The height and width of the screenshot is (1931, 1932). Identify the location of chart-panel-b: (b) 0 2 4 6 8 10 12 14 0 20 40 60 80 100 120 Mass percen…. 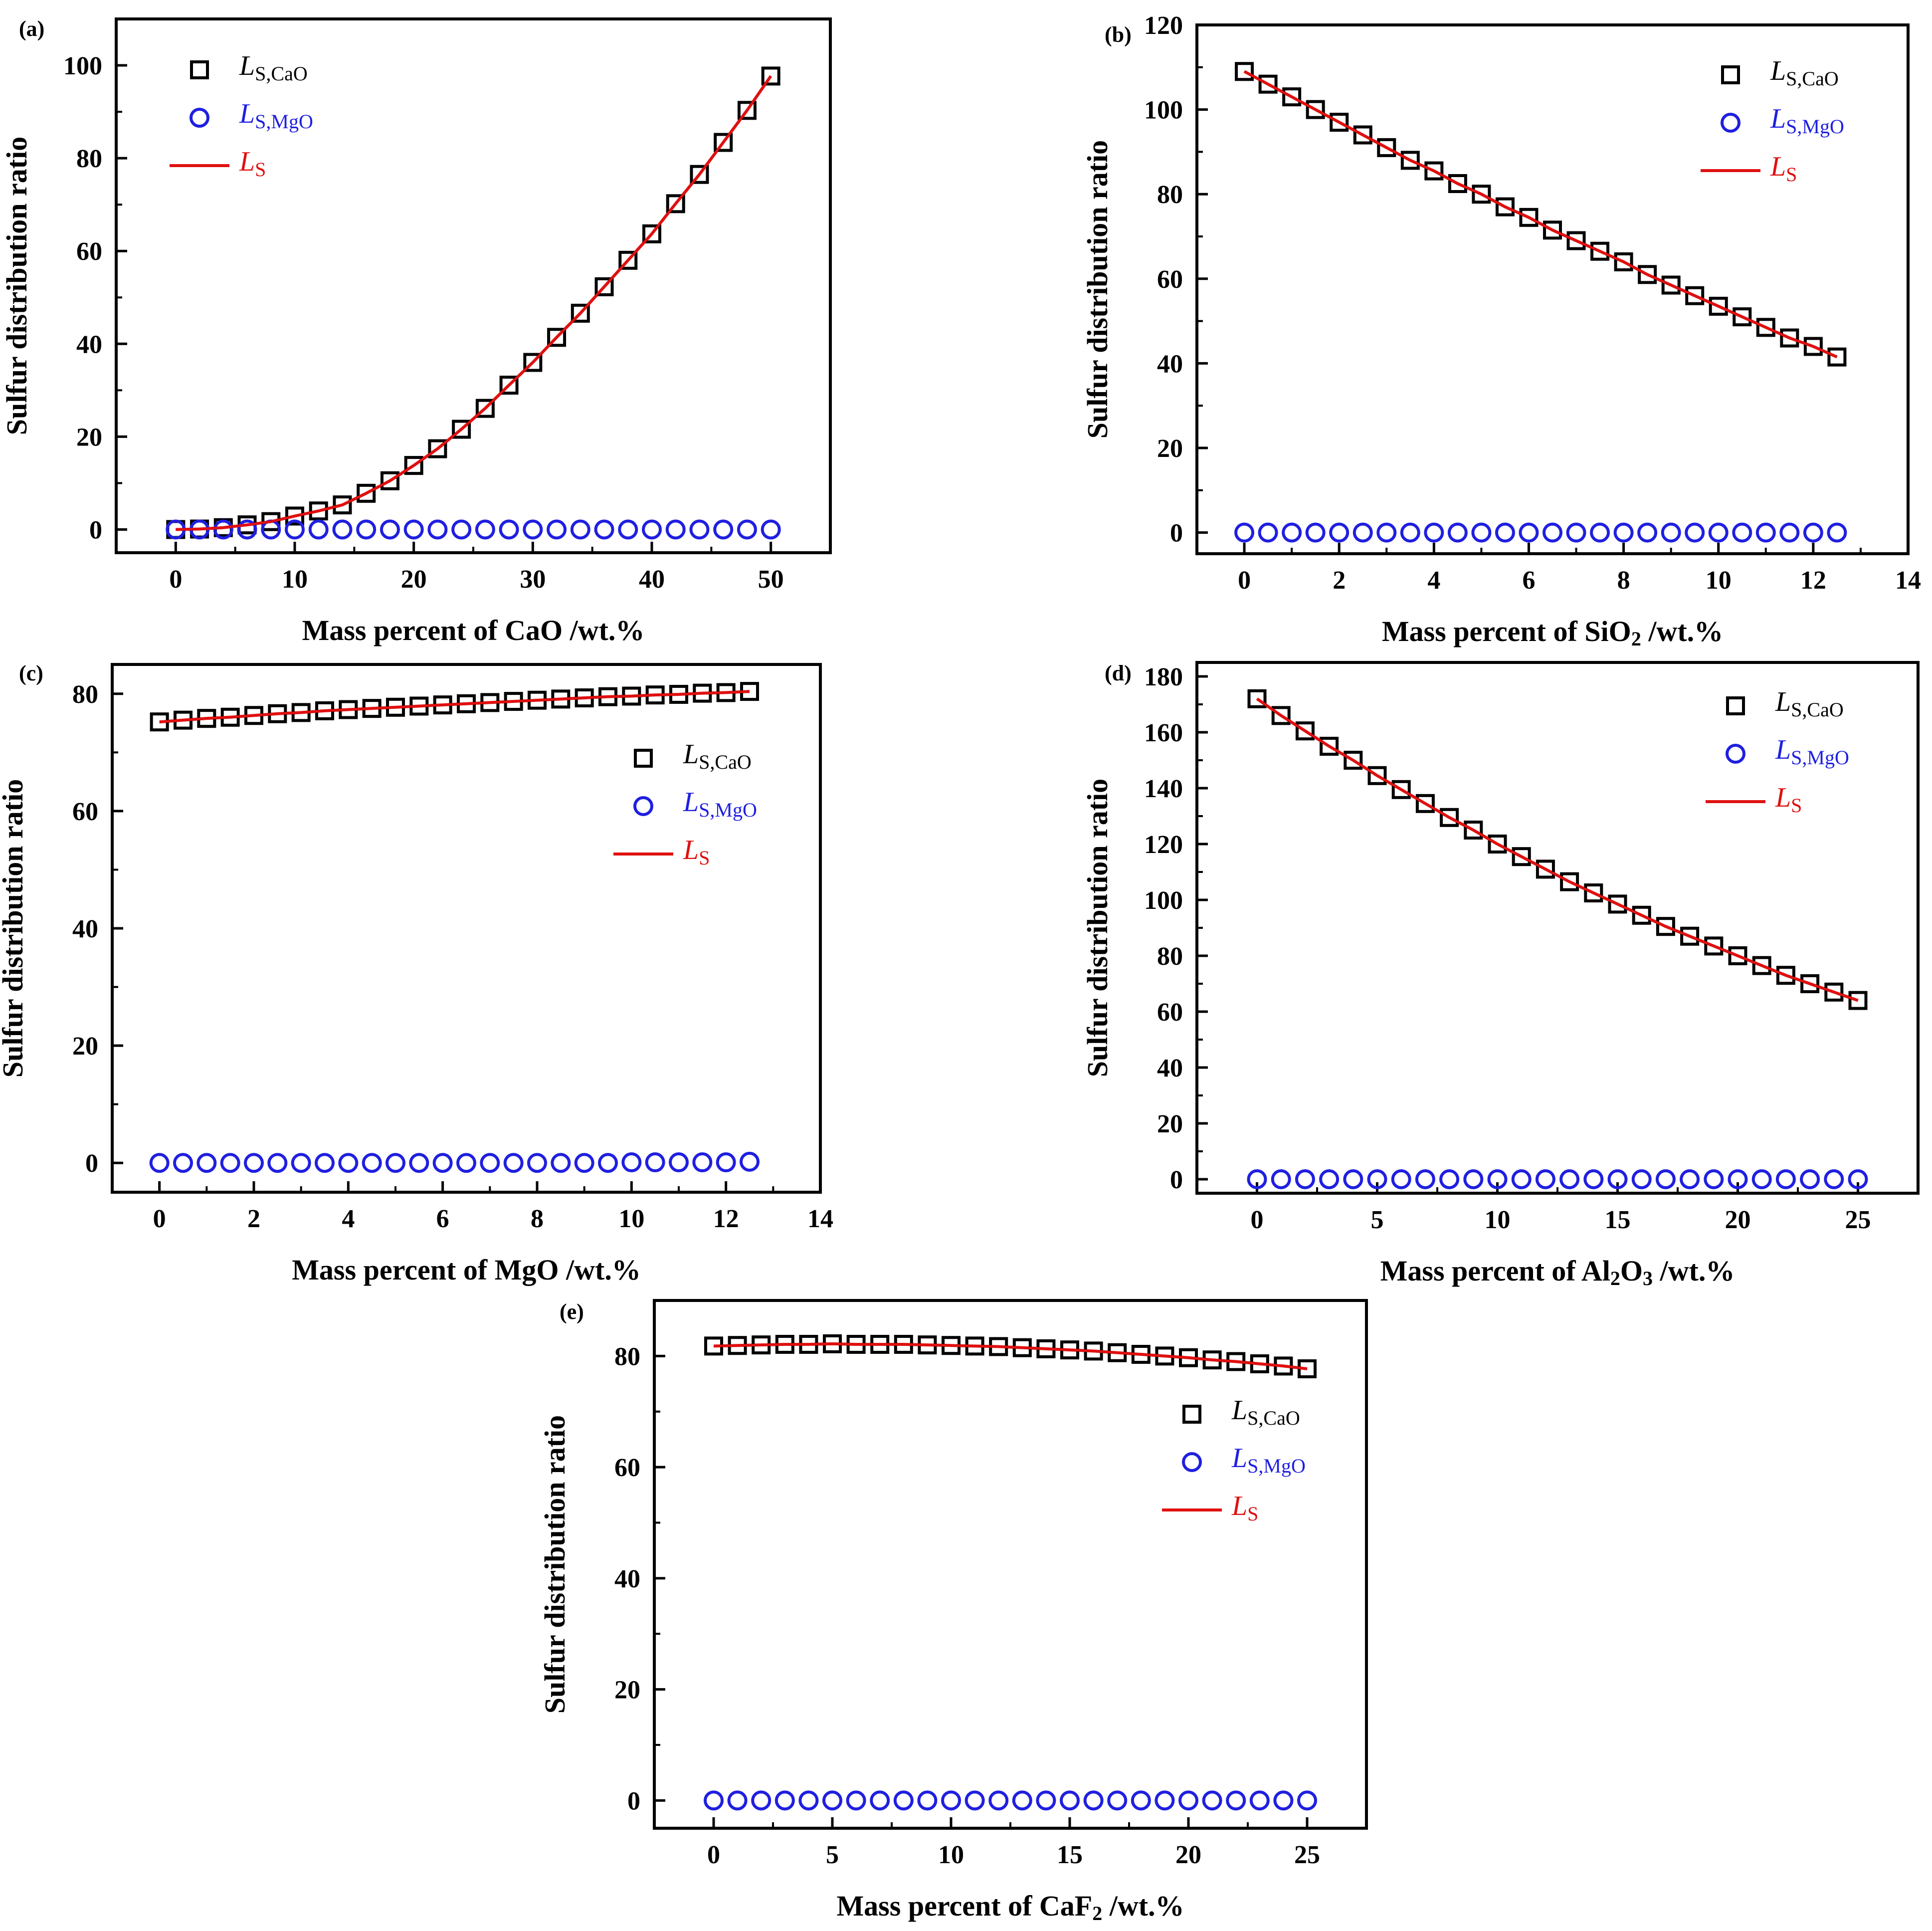
(1501, 330).